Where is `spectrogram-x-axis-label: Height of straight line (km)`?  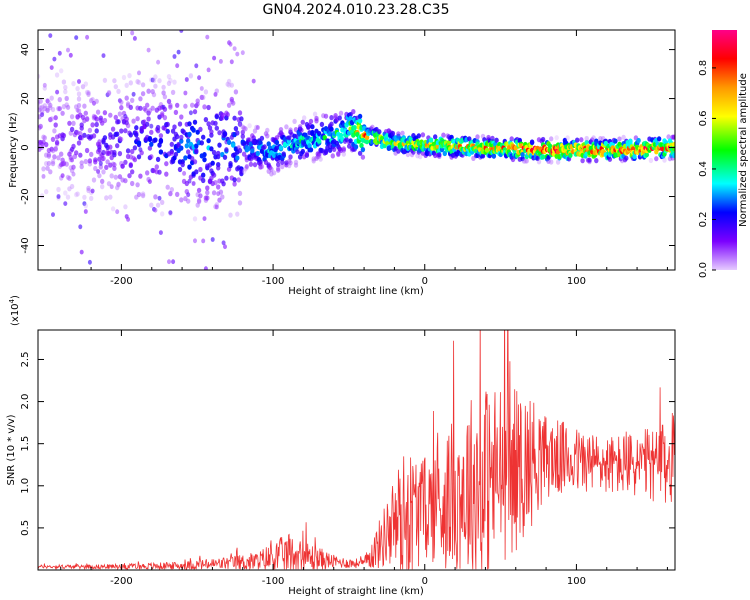
spectrogram-x-axis-label: Height of straight line (km) is located at coordinates (356, 291).